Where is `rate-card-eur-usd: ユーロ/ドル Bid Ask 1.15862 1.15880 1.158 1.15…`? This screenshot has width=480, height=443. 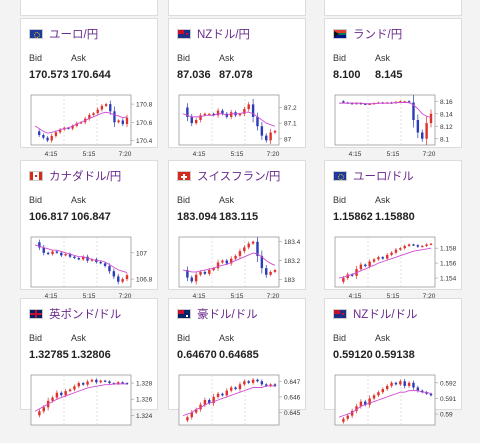
rate-card-eur-usd: ユーロ/ドル Bid Ask 1.15862 1.15880 1.158 1.15… is located at coordinates (393, 230).